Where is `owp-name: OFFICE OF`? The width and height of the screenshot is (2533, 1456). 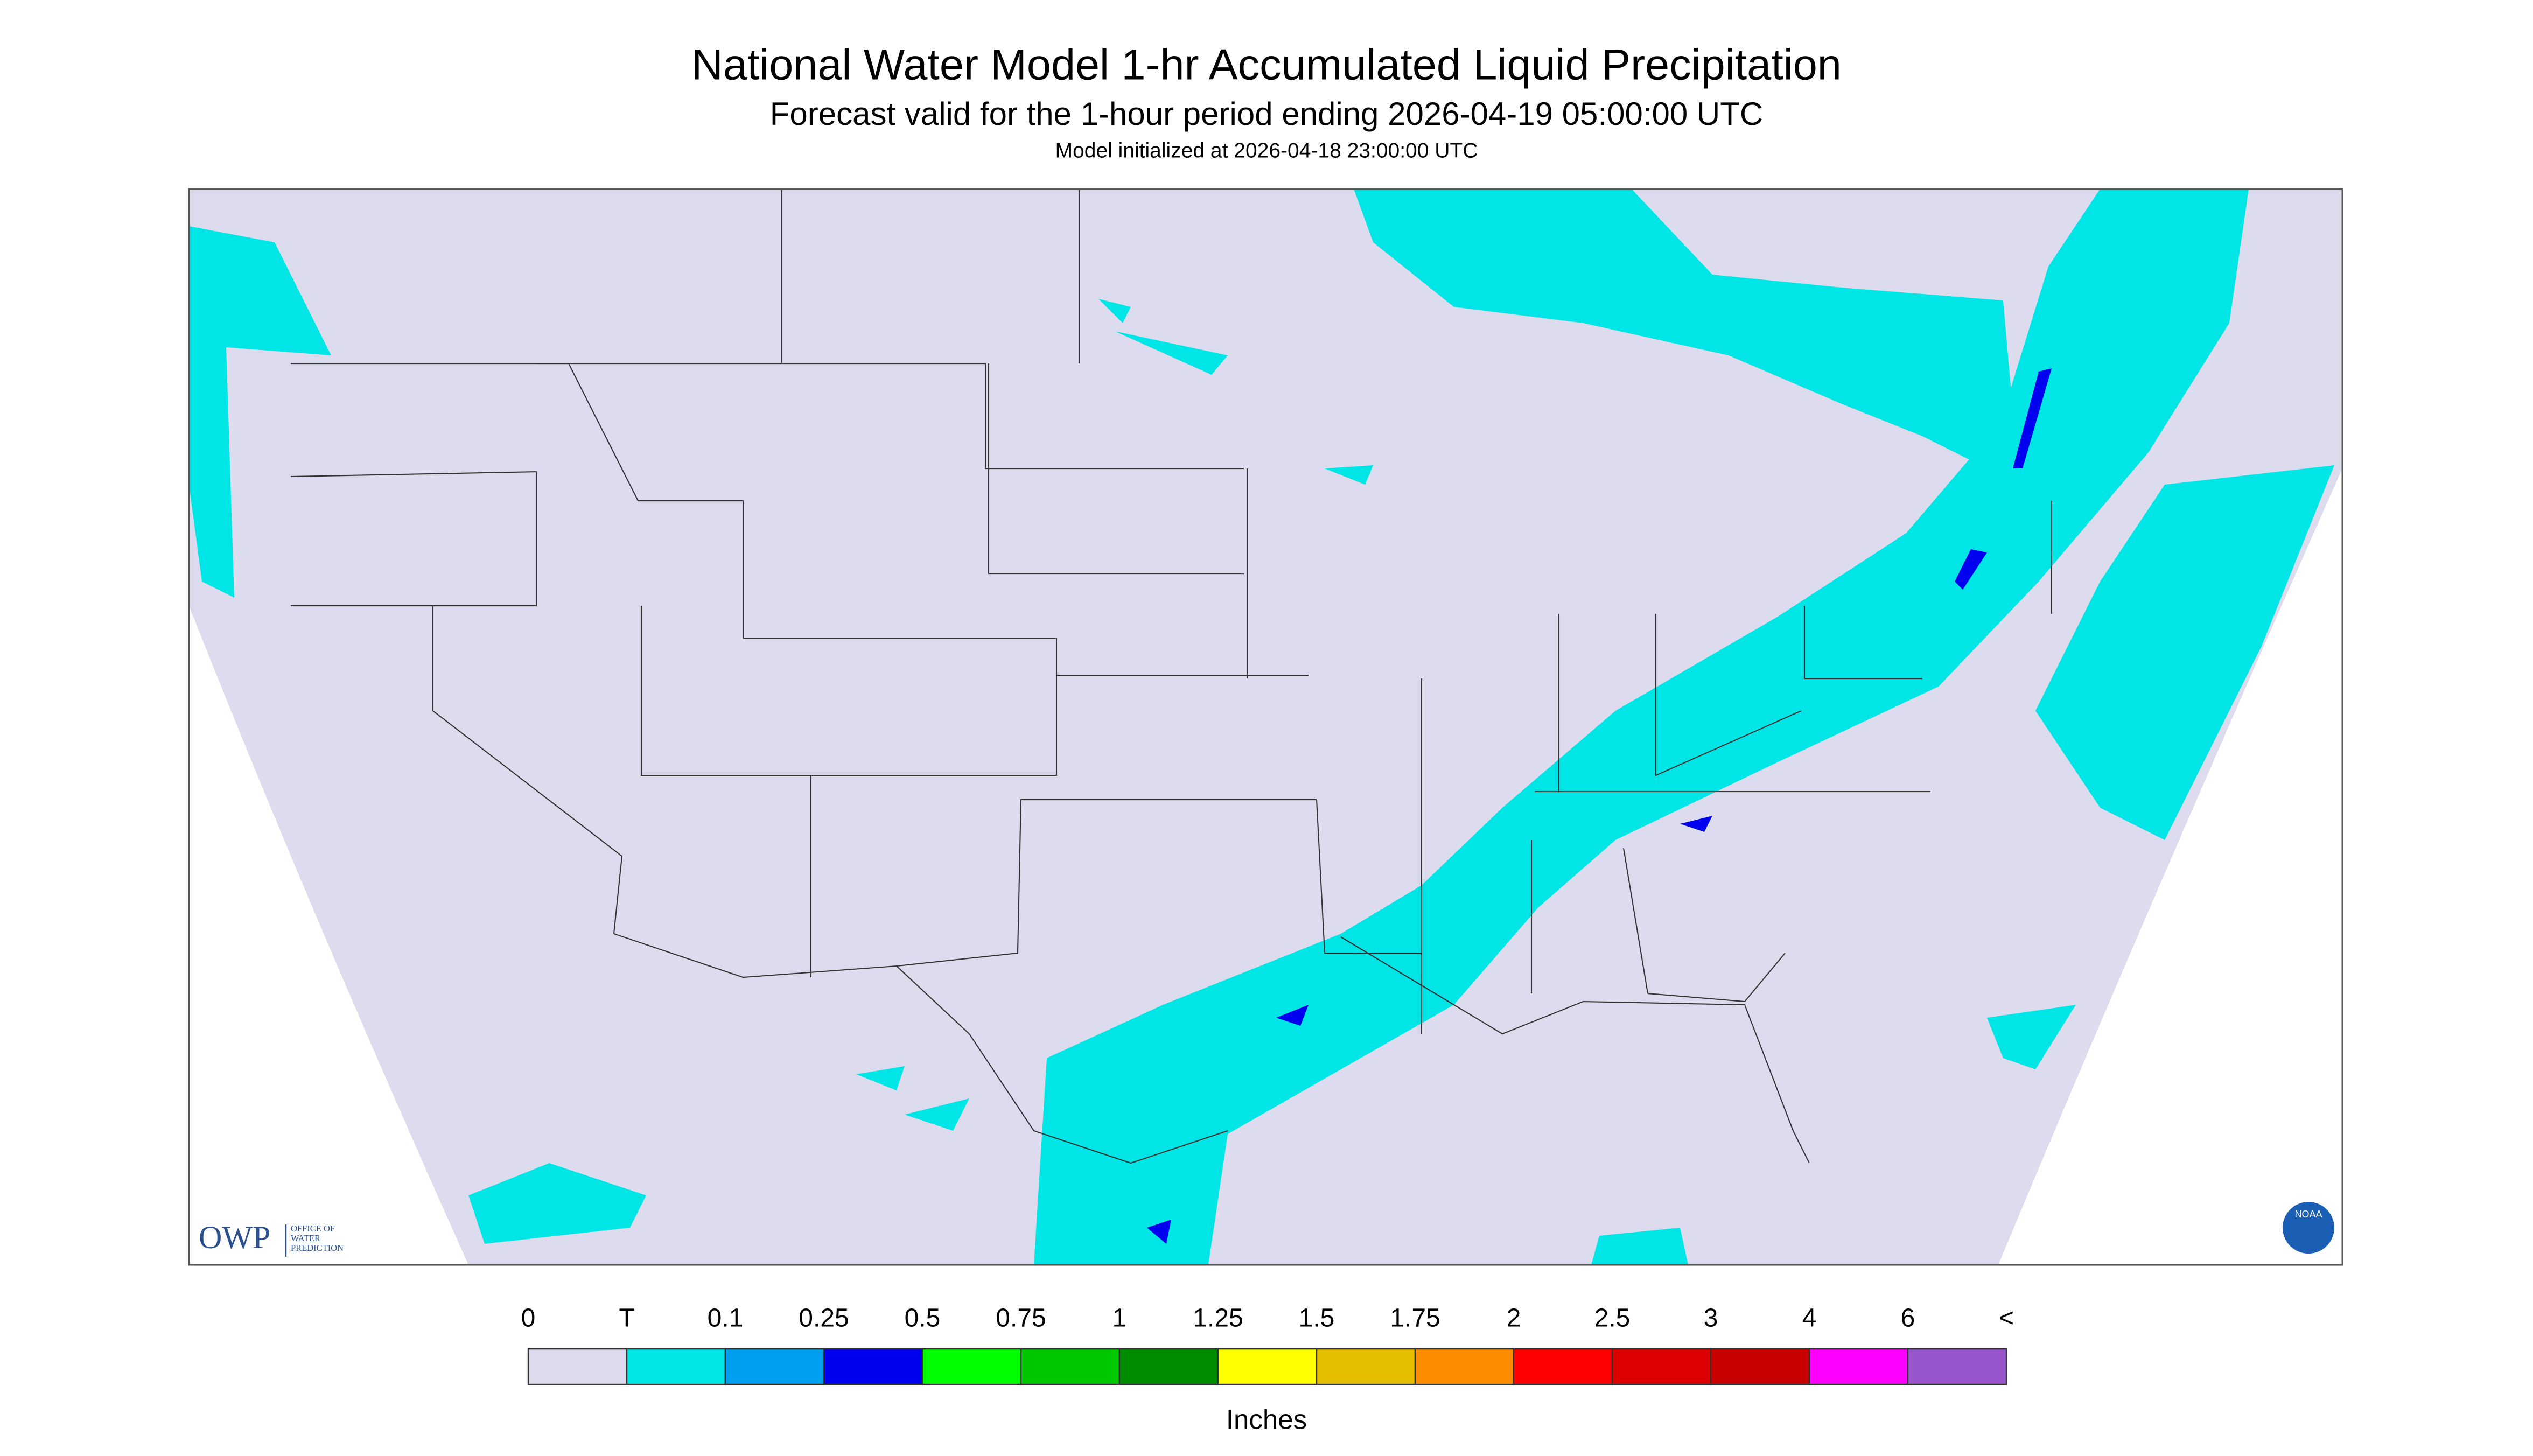 owp-name: OFFICE OF is located at coordinates (313, 1228).